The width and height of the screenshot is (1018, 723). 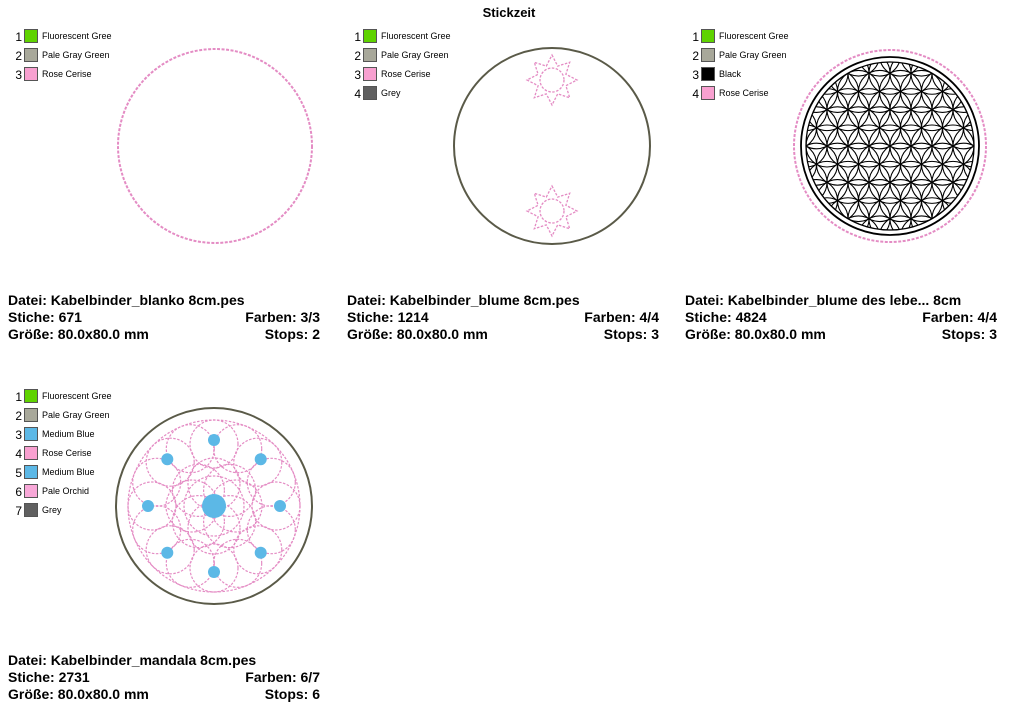 I want to click on stitch-count: Stiche: 4824, so click(x=726, y=317).